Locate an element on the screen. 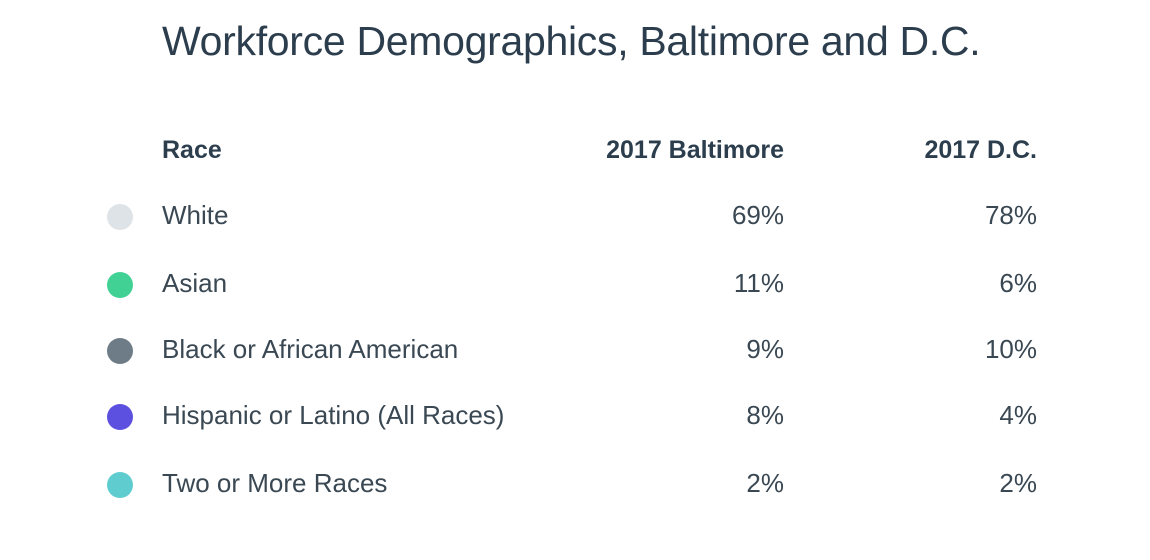 The height and width of the screenshot is (560, 1150). legend-dot-white is located at coordinates (120, 217).